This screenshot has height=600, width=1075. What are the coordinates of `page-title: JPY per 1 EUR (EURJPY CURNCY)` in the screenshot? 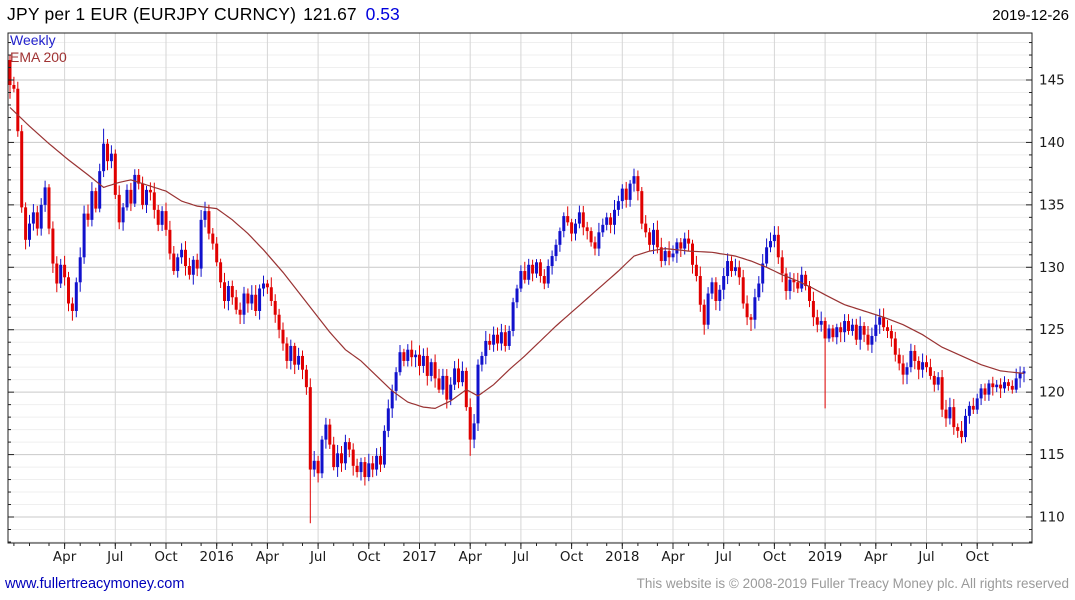 It's located at (152, 14).